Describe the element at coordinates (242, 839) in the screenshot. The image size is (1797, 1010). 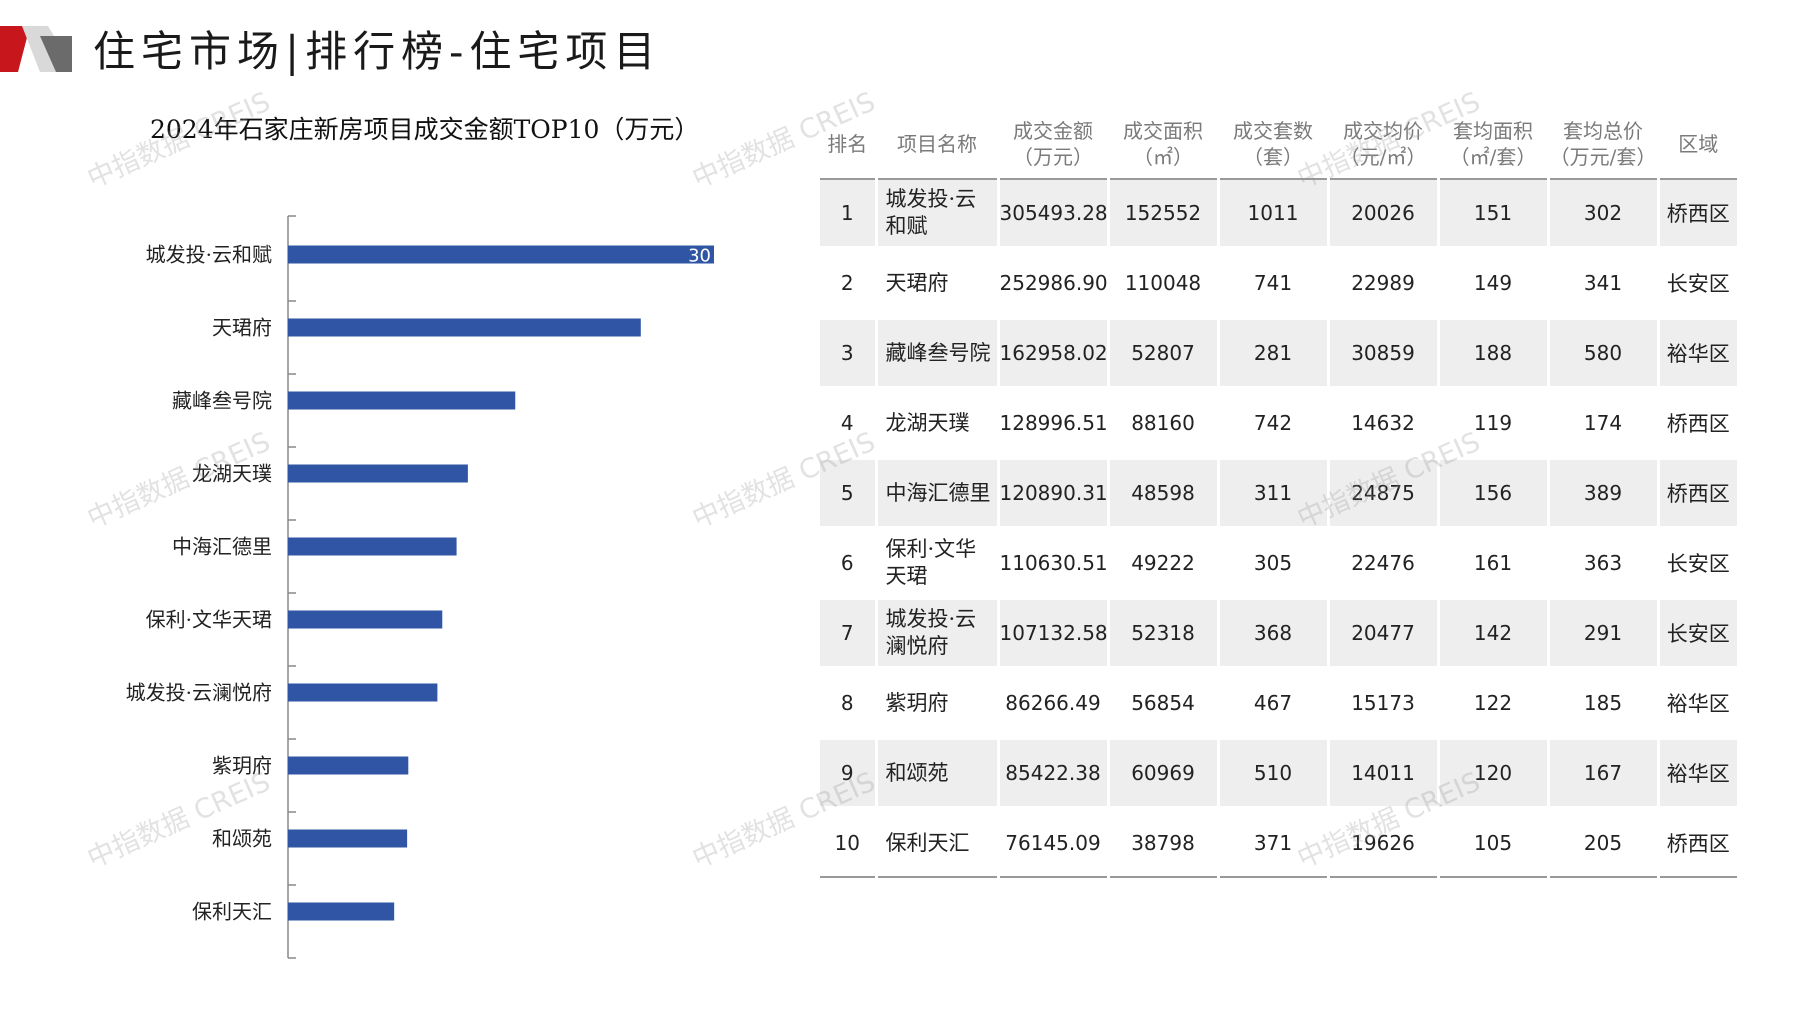
I see `category-label: 和颂苑` at that location.